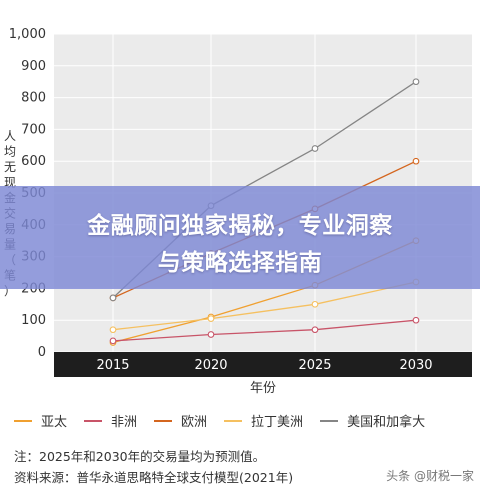  I want to click on y-tick-label: 1,000, so click(27, 34).